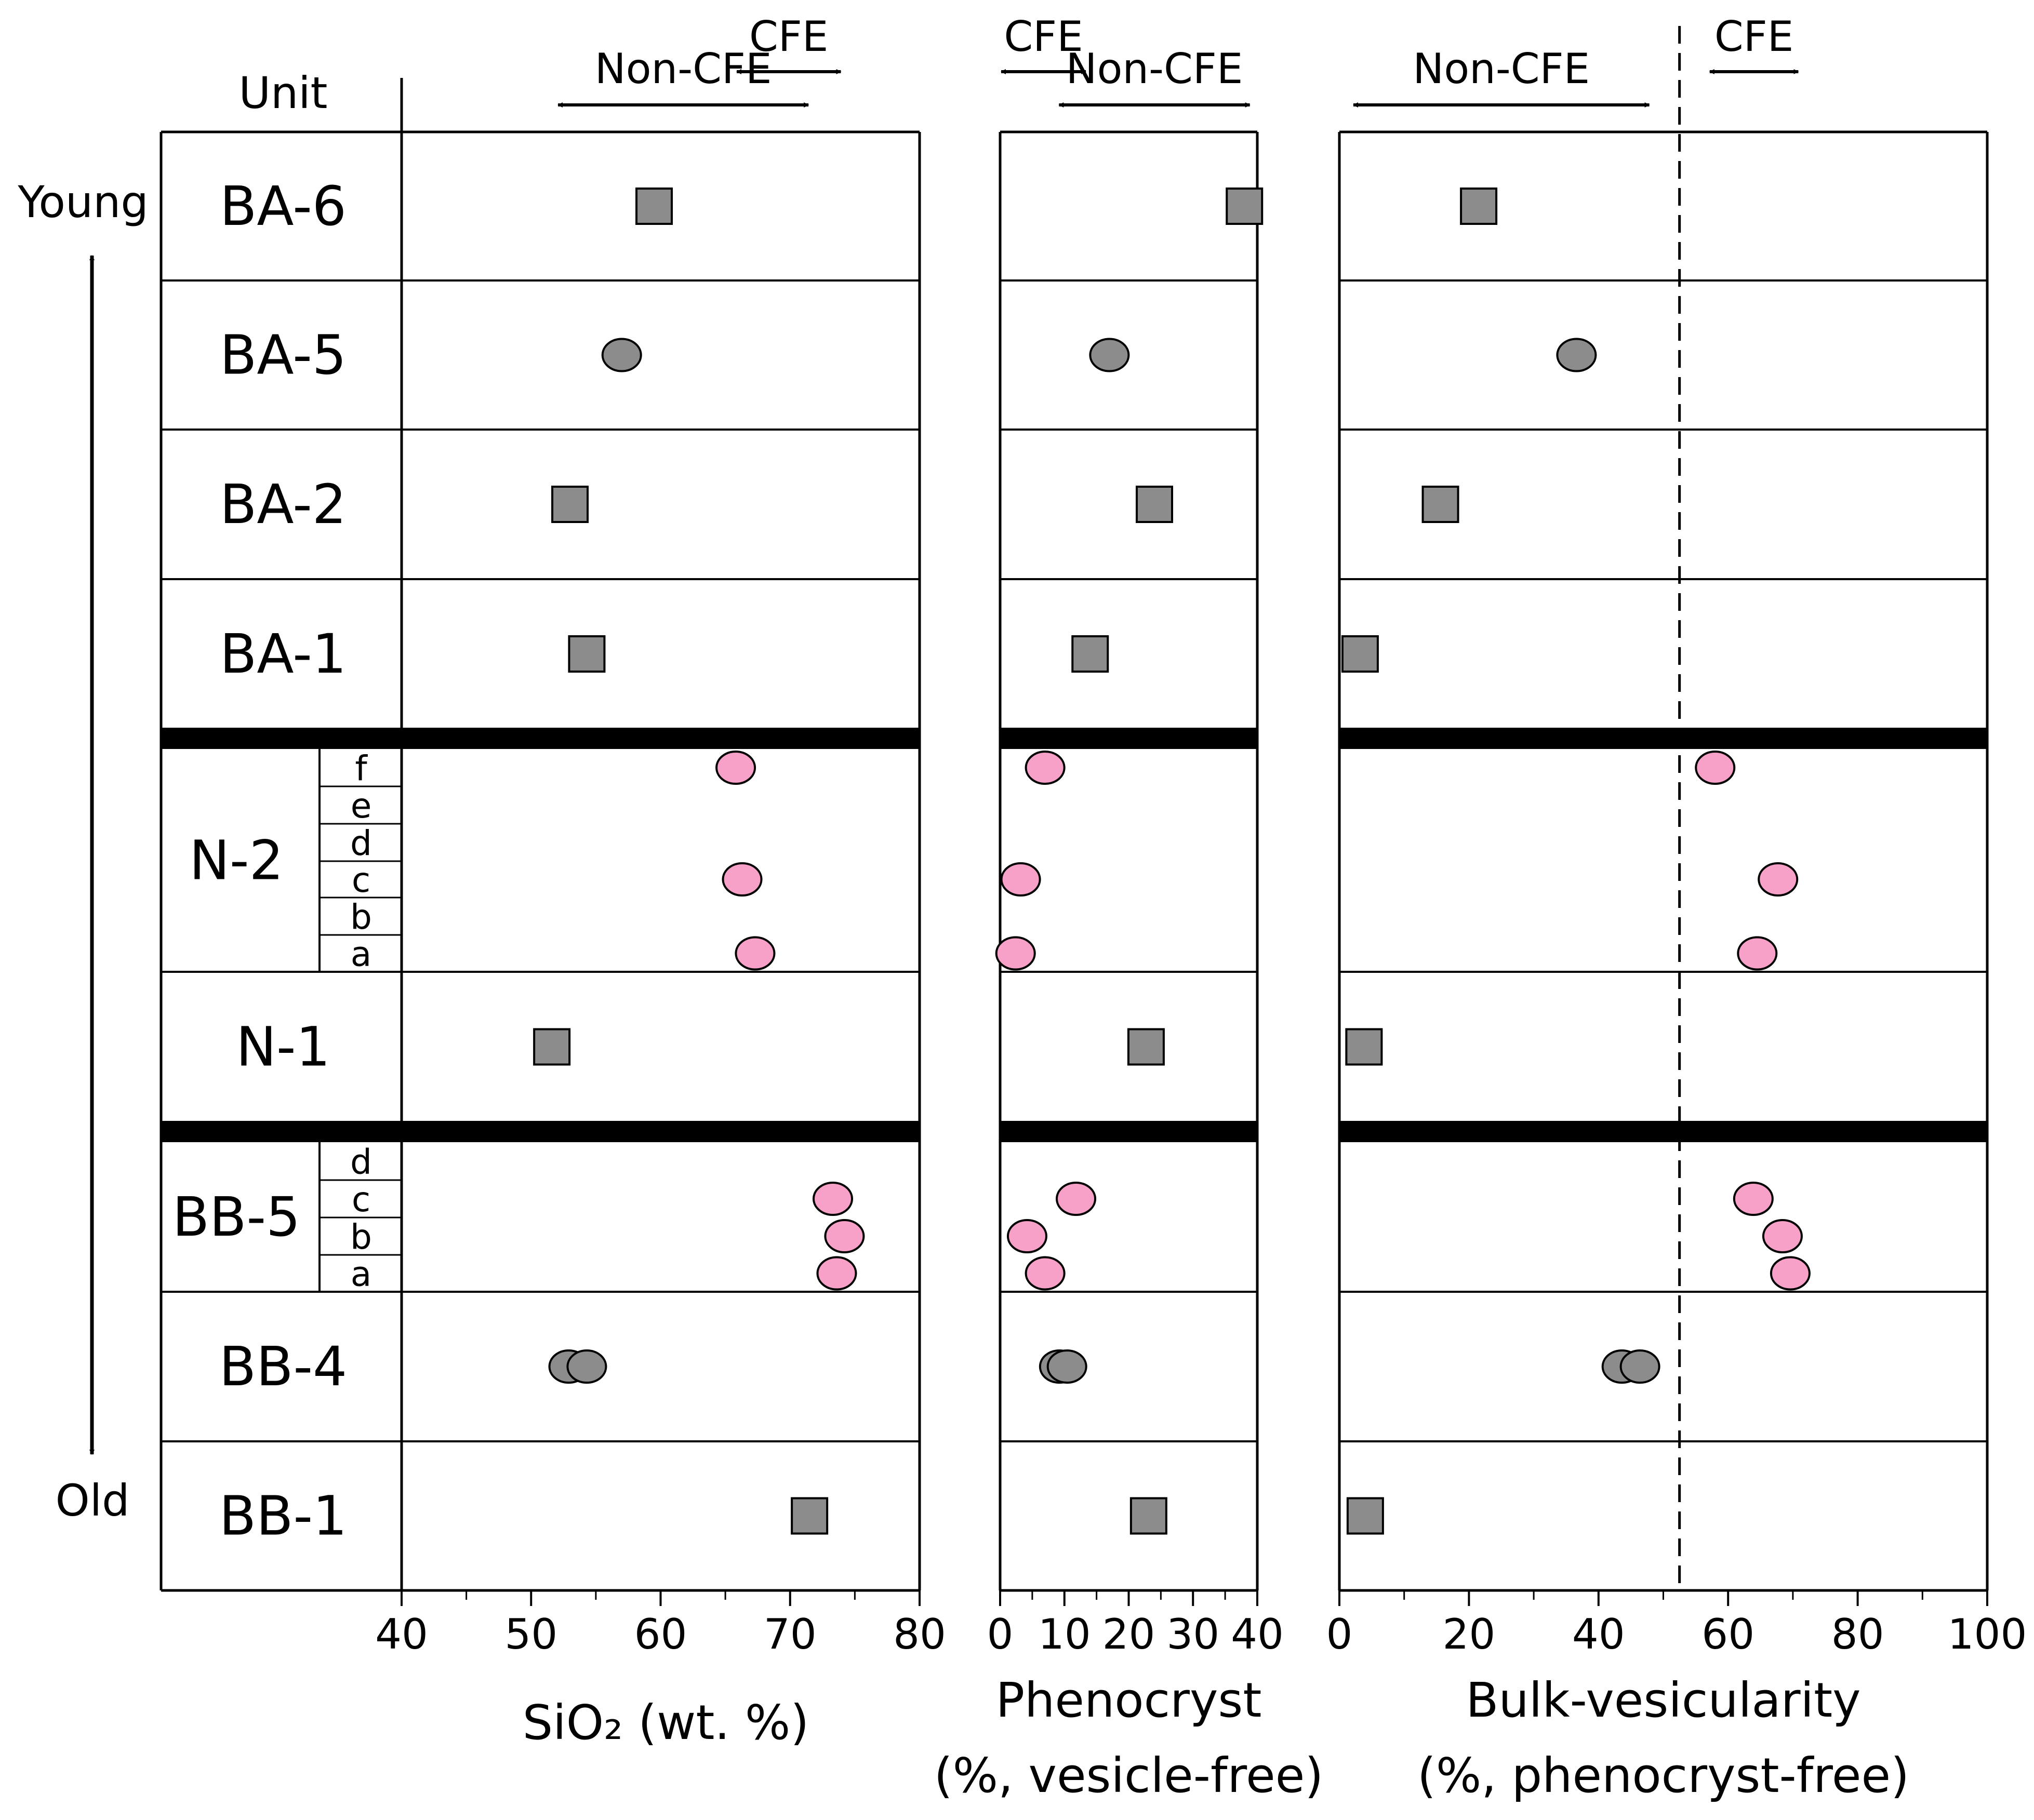 This screenshot has width=2034, height=1820. What do you see at coordinates (790, 1634) in the screenshot?
I see `x-tick-label: 70` at bounding box center [790, 1634].